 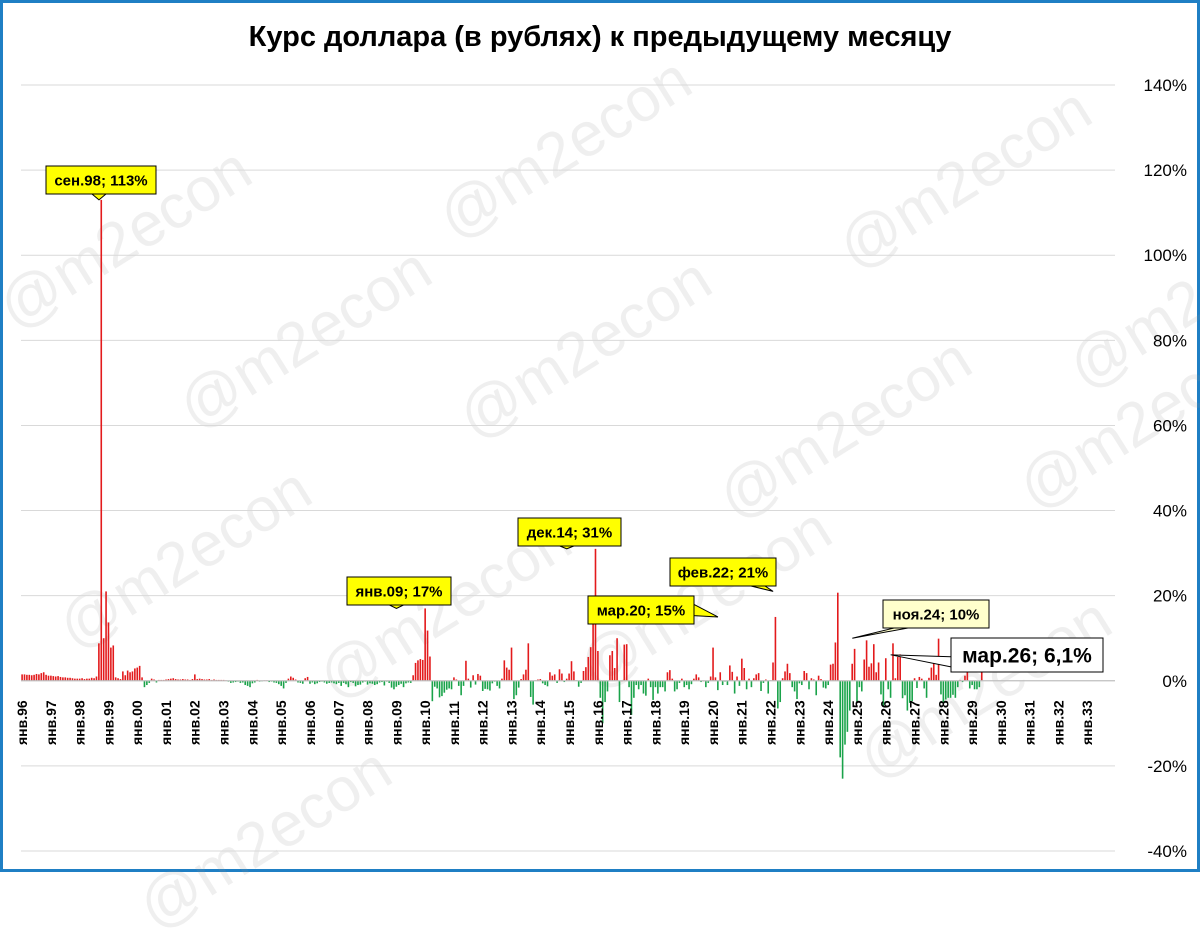 What do you see at coordinates (80, 722) in the screenshot?
I see `x-tick-label: янв.98` at bounding box center [80, 722].